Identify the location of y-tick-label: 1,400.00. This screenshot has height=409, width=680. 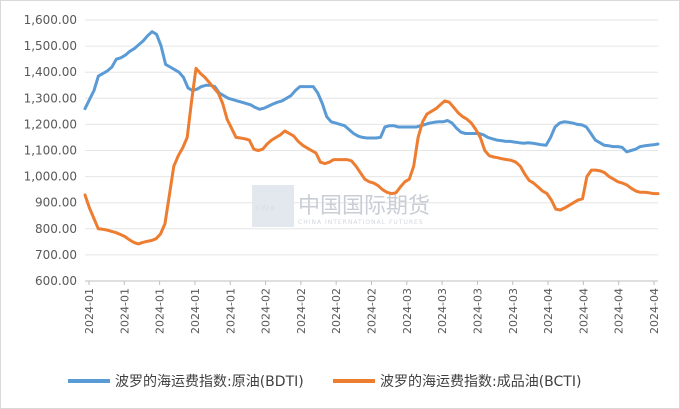
(50, 72).